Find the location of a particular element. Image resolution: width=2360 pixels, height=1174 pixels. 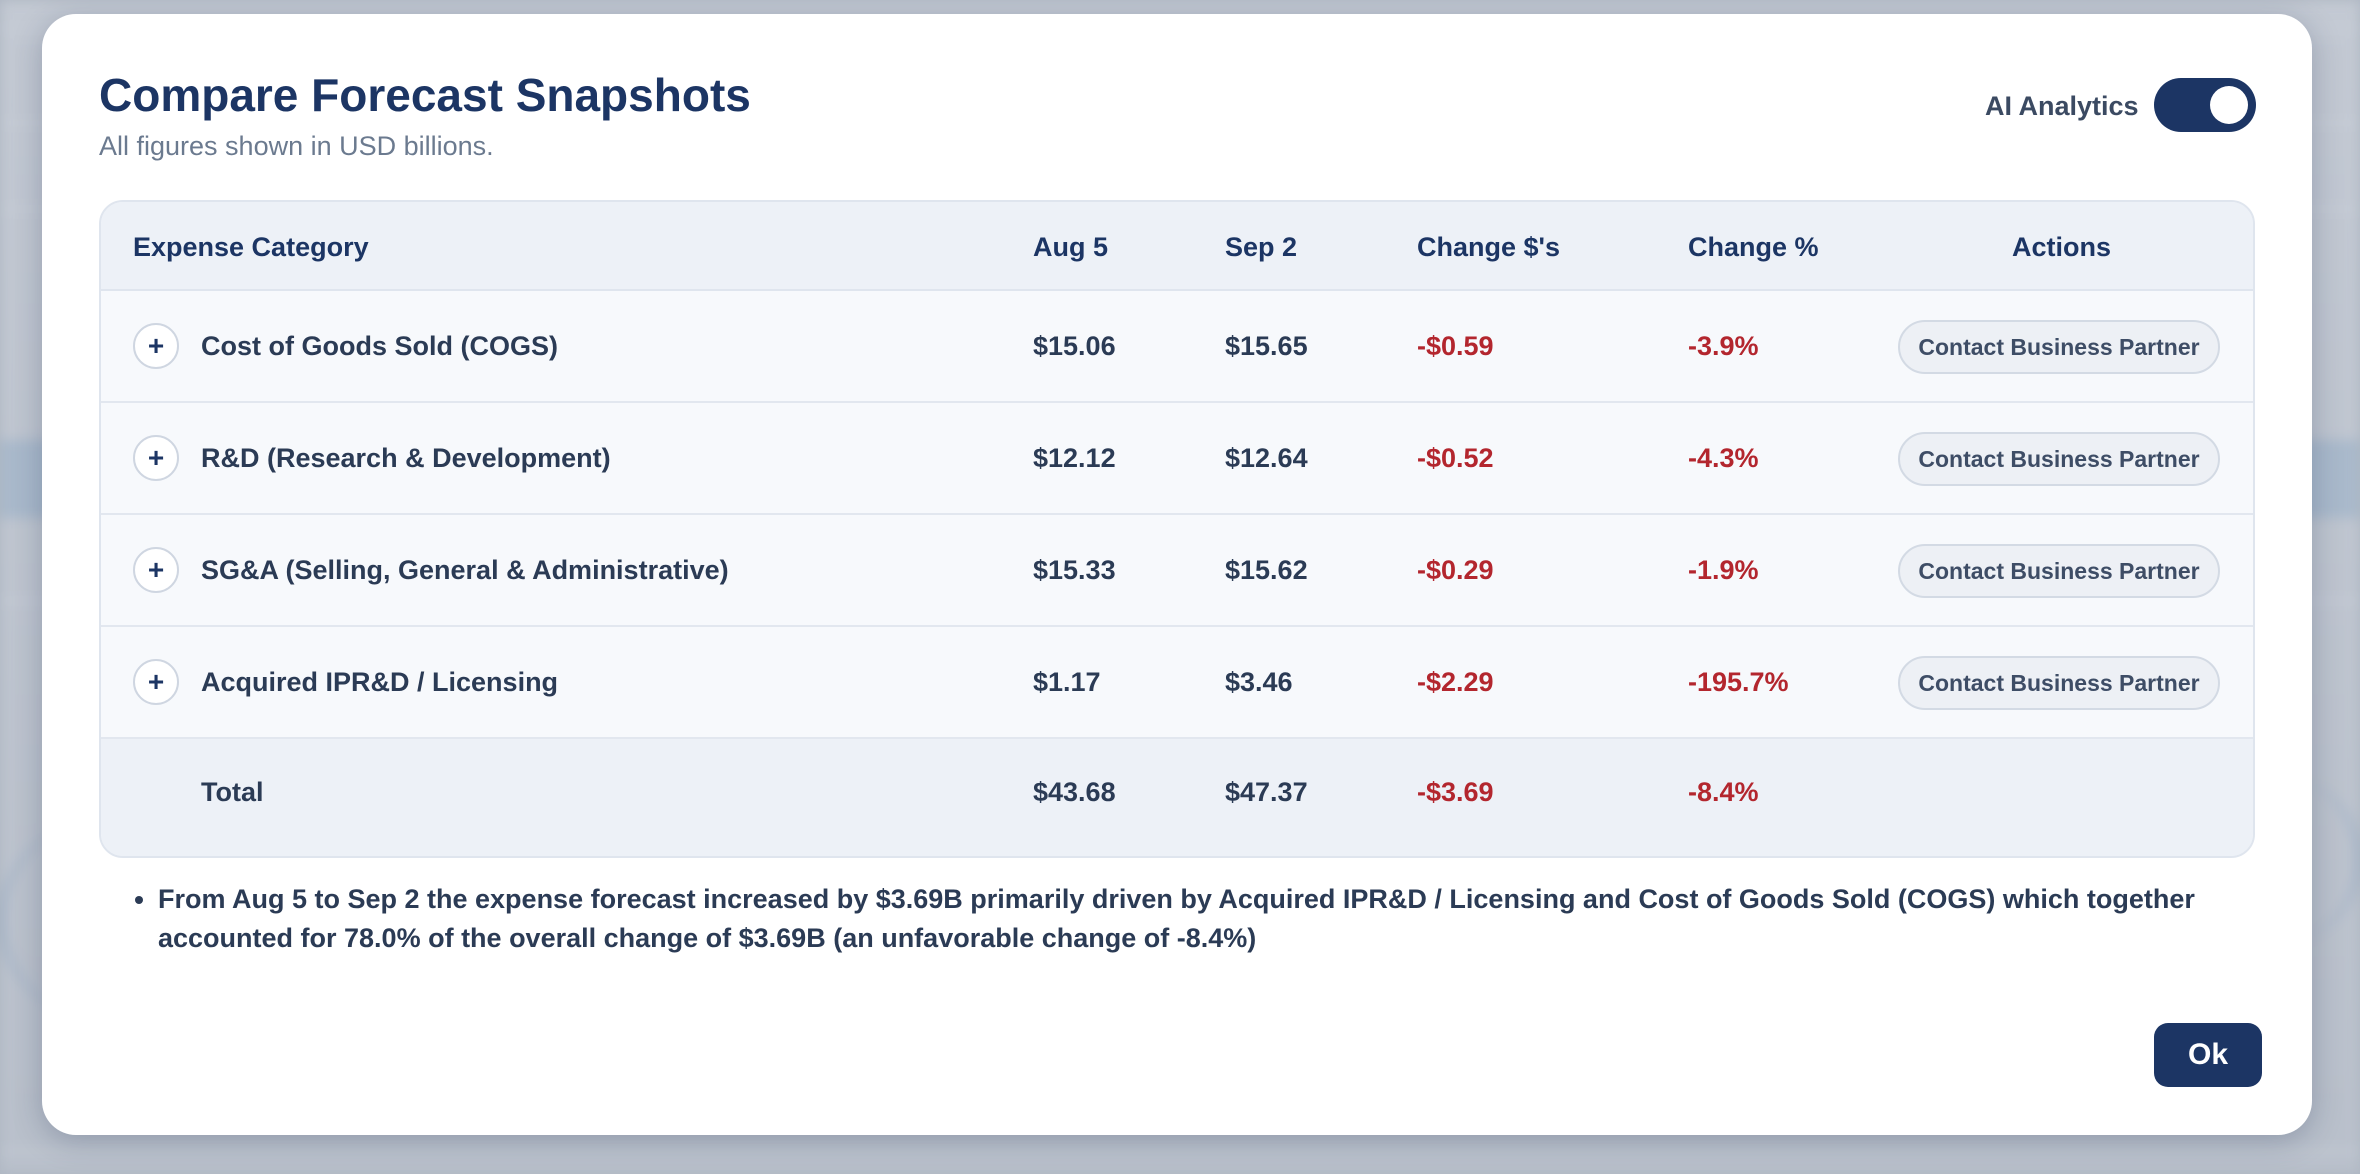

category-name: R&D (Research & Development) is located at coordinates (406, 458).